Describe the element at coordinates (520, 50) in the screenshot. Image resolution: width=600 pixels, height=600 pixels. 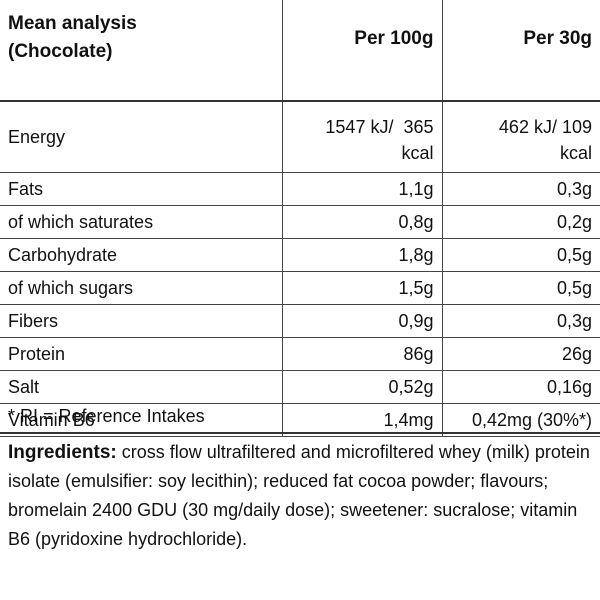
I see `header-per-30g: Per 30g` at that location.